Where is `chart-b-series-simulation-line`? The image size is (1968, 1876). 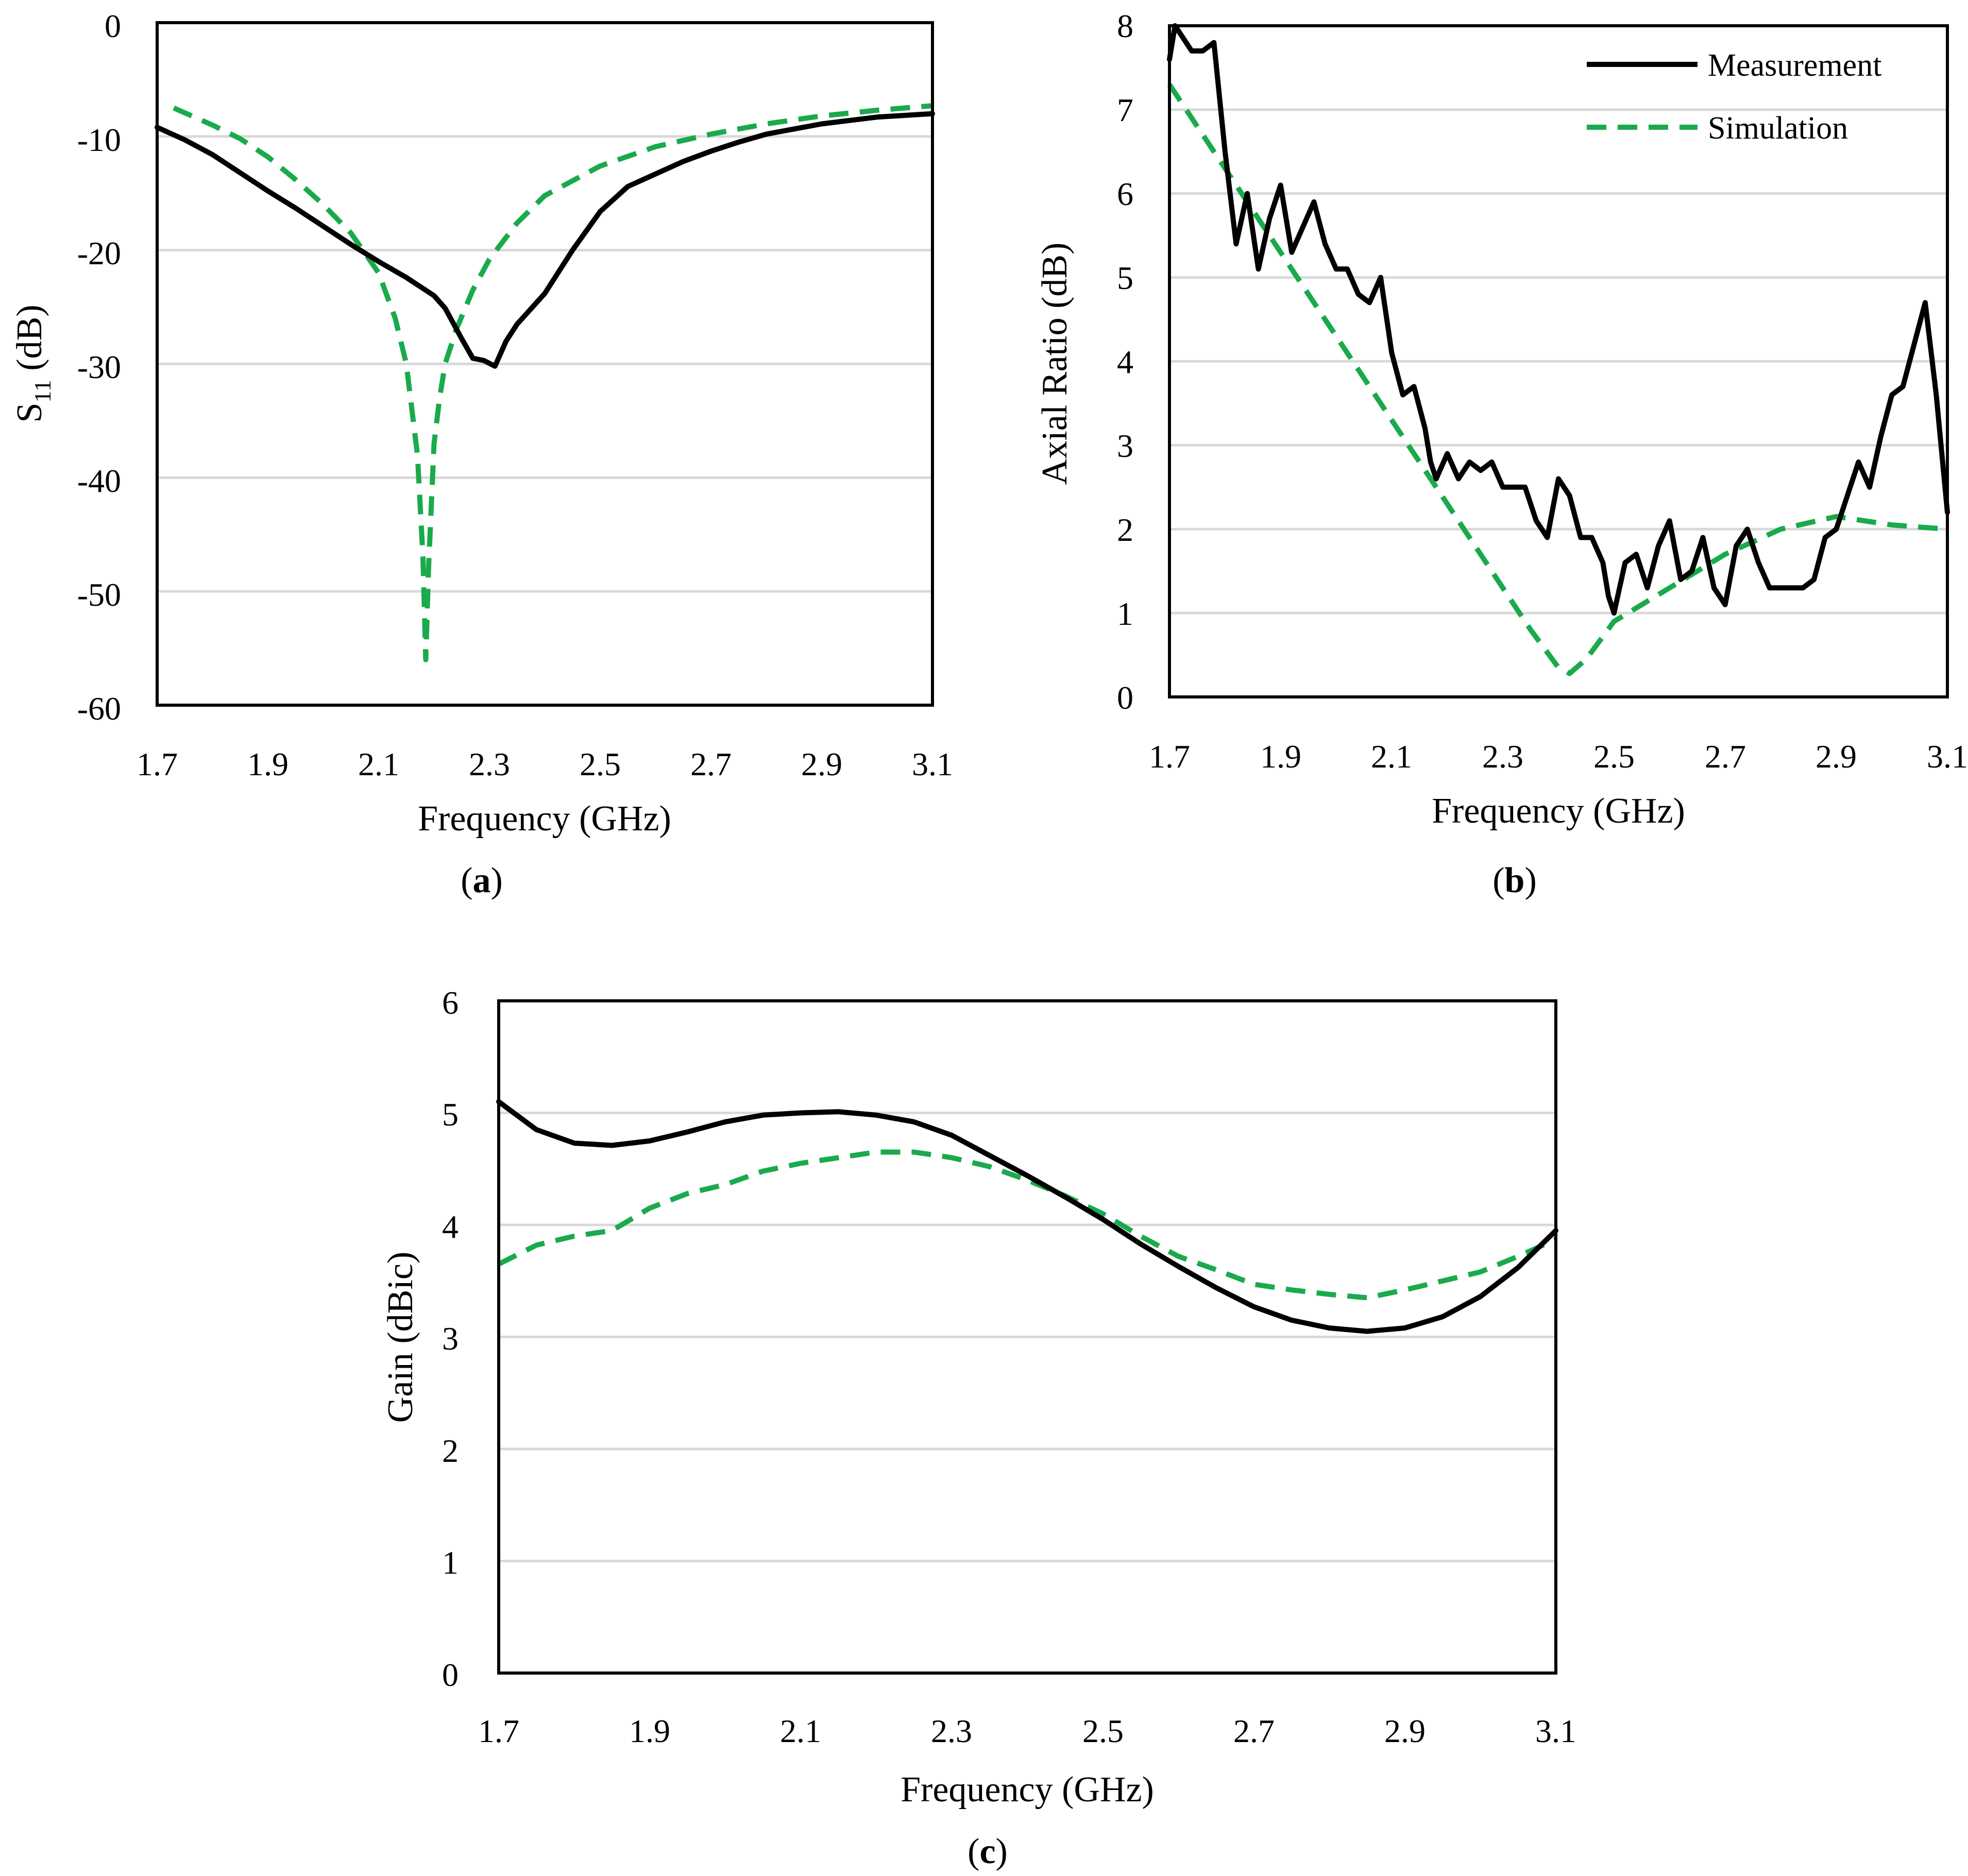 chart-b-series-simulation-line is located at coordinates (1558, 379).